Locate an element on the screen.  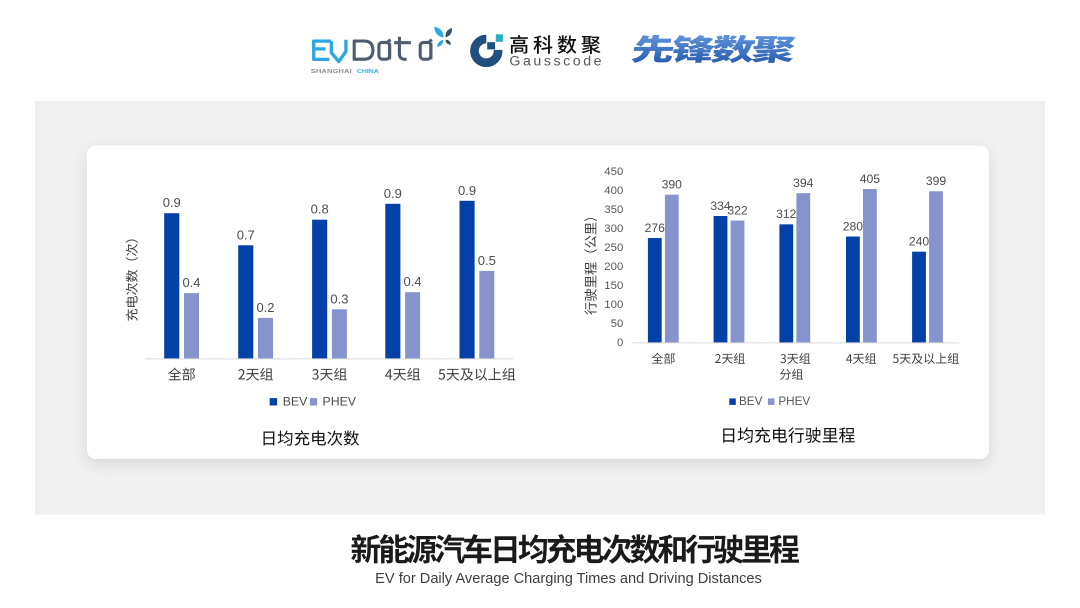
svg-text: 400 is located at coordinates (613, 191).